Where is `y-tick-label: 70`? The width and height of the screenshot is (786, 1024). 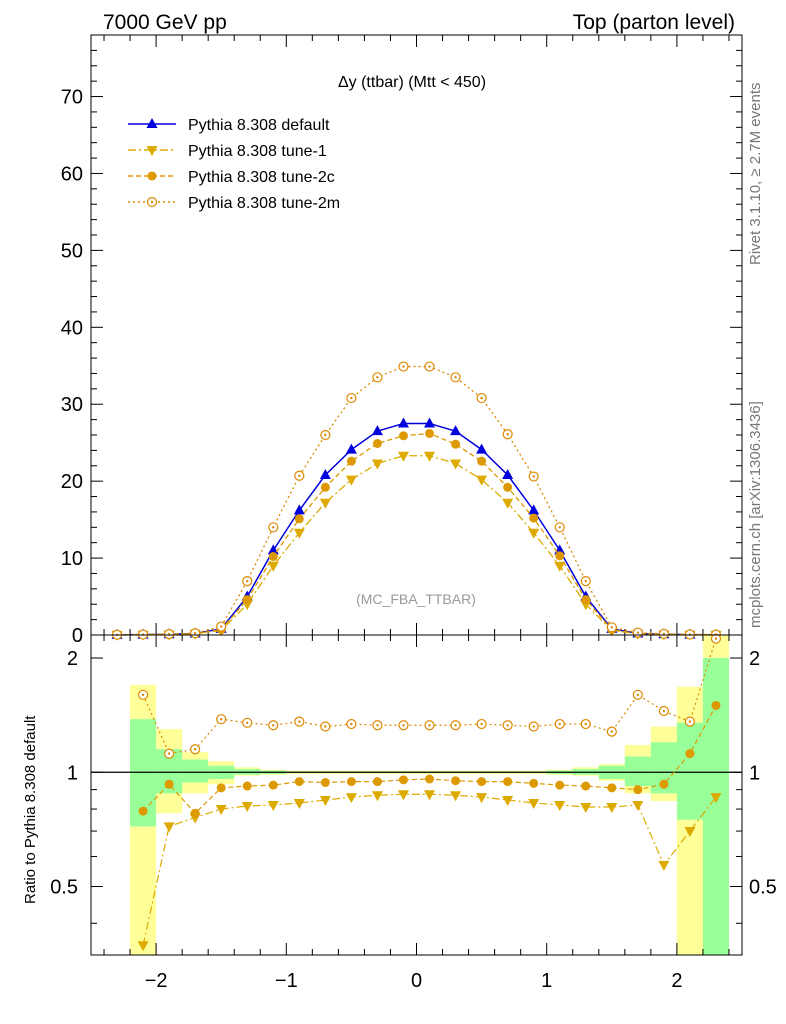
y-tick-label: 70 is located at coordinates (72, 98).